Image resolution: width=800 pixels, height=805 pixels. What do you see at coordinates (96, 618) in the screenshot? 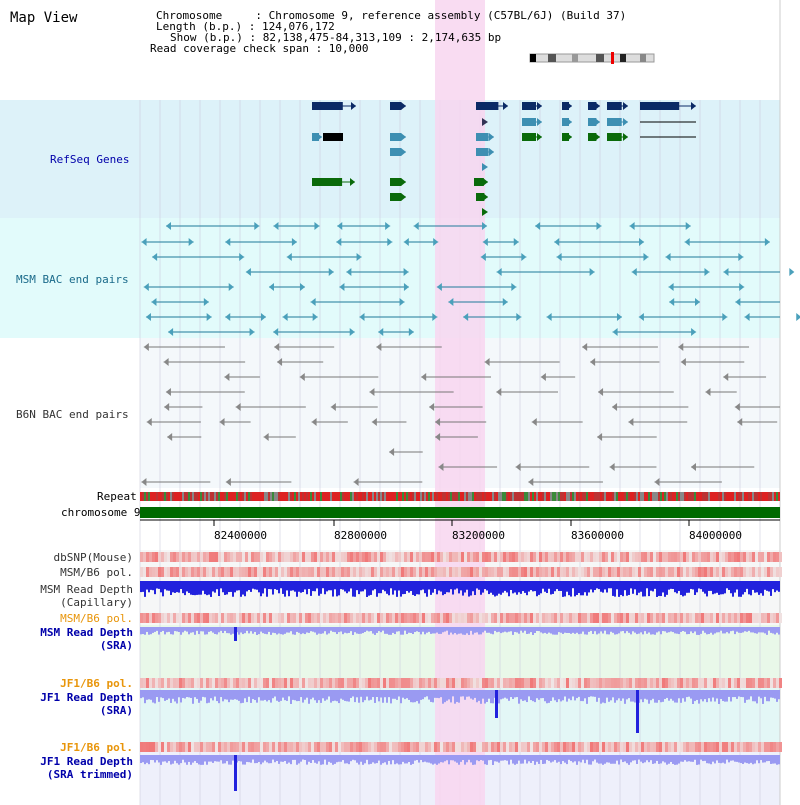
I see `track-label-msm-b6-pol-2: MSM/B6 pol.` at bounding box center [96, 618].